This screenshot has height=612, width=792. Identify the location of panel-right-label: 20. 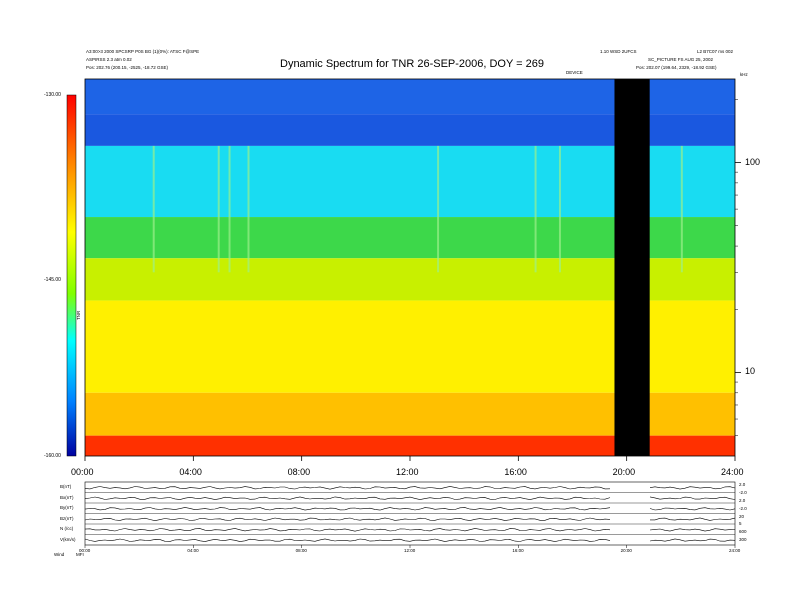
(742, 516).